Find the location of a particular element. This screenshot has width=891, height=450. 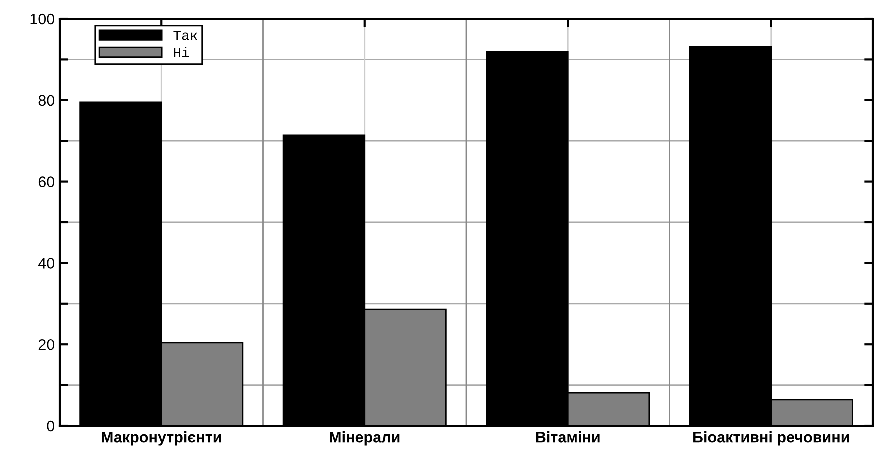

y-tick-label: 60 is located at coordinates (46, 182).